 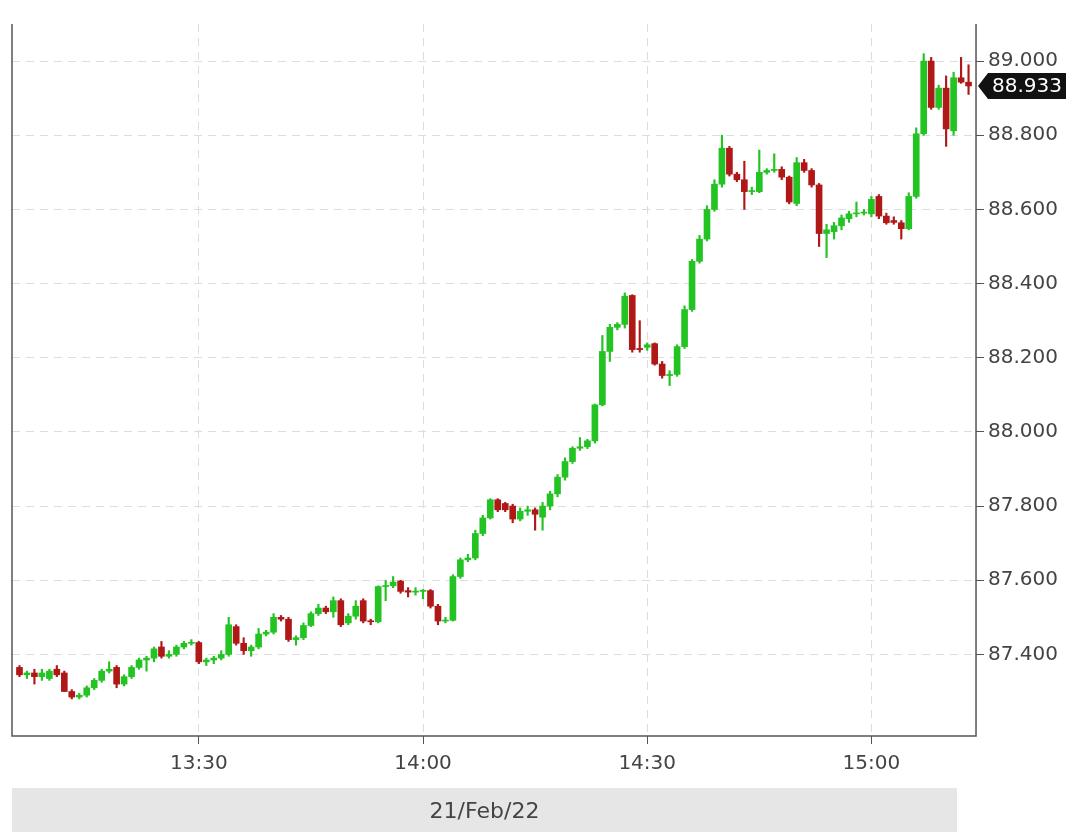 What do you see at coordinates (1027, 85) in the screenshot?
I see `text: 88.933` at bounding box center [1027, 85].